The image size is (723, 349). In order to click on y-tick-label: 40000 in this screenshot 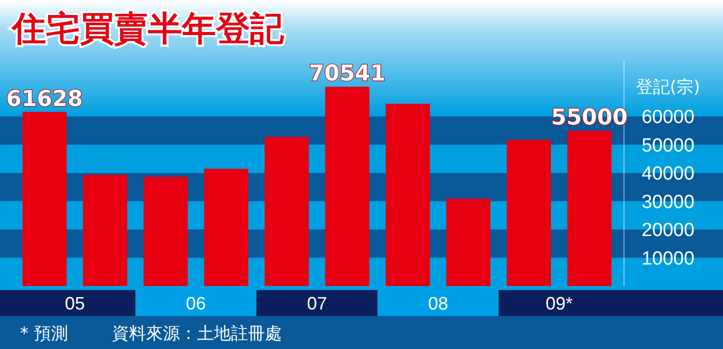, I will do `click(668, 174)`.